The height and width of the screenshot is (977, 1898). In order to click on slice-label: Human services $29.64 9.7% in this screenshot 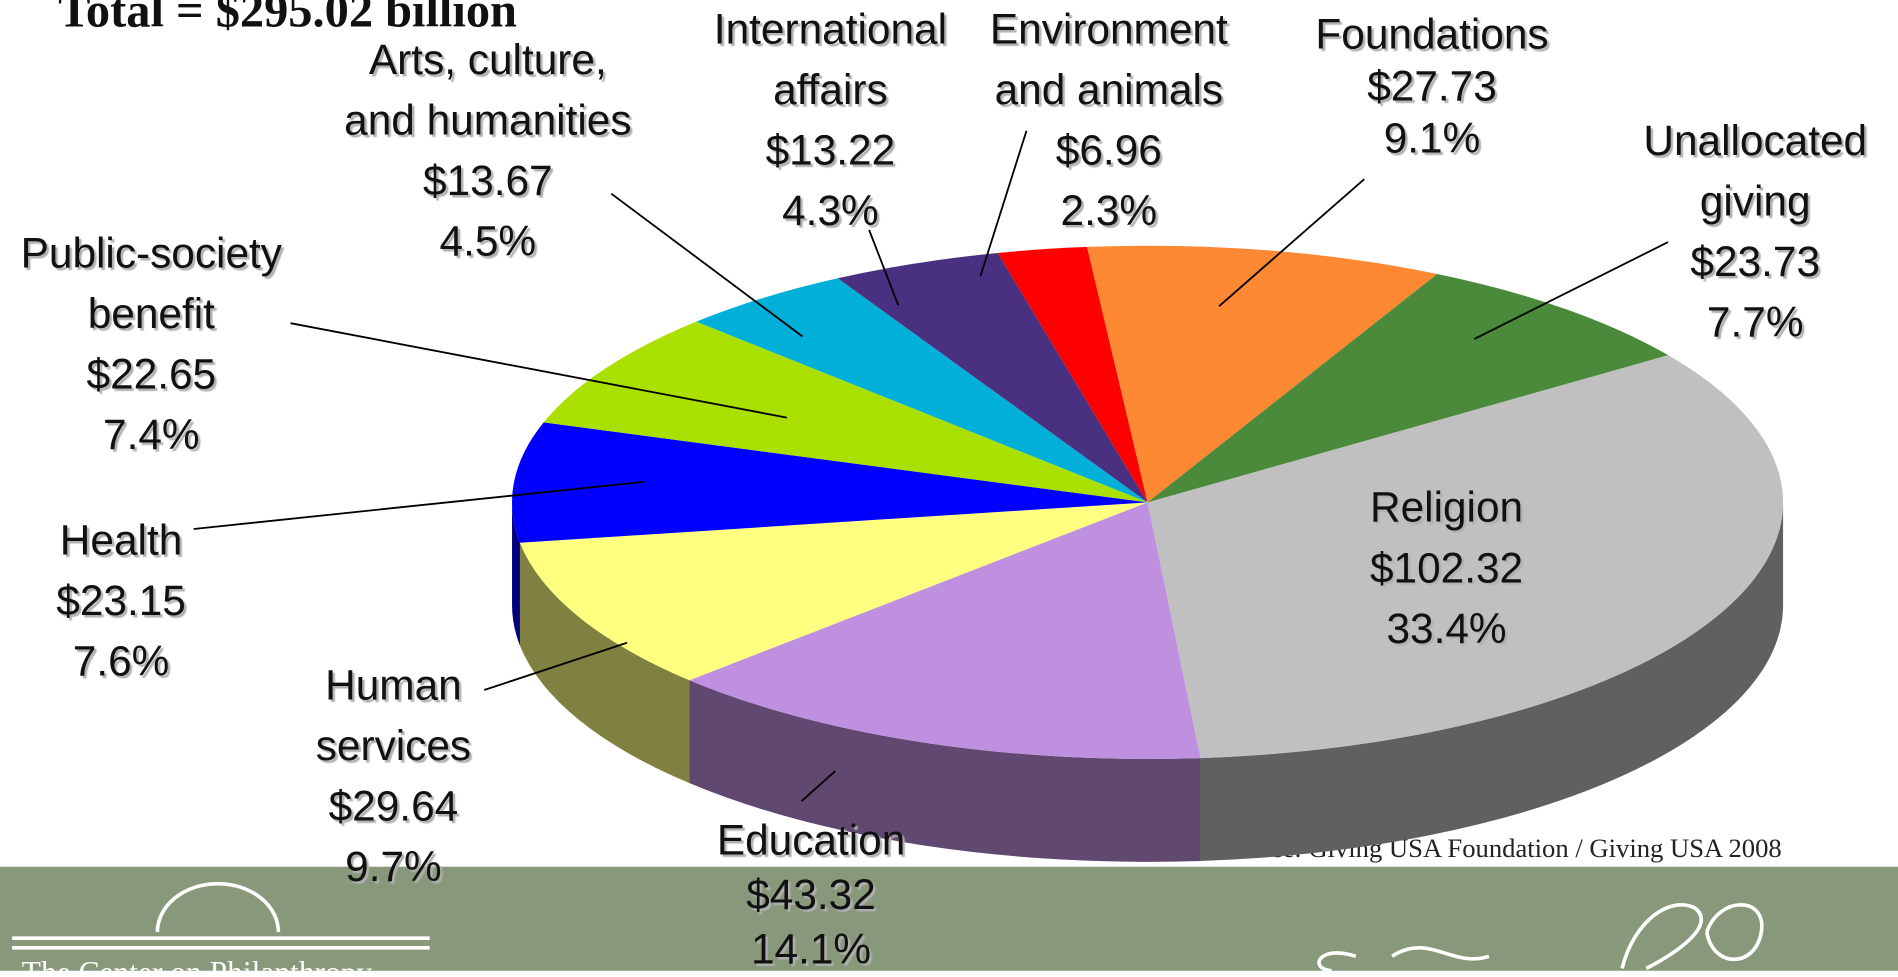, I will do `click(393, 777)`.